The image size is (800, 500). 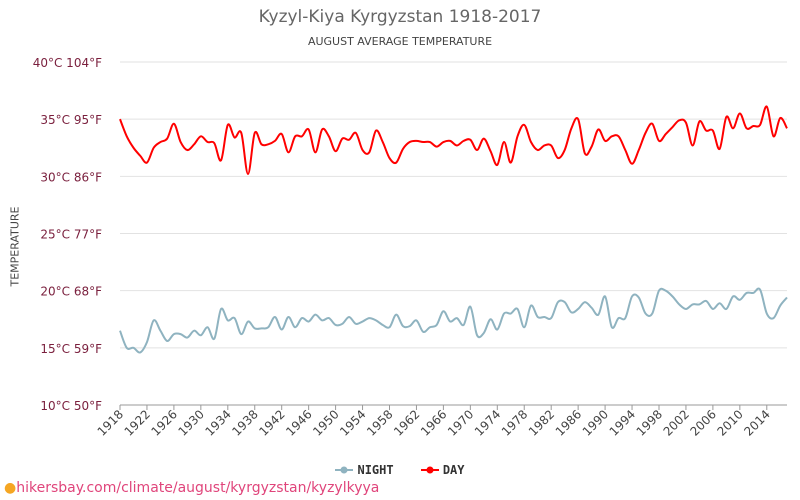 What do you see at coordinates (352, 422) in the screenshot?
I see `x-tick-label: 1954` at bounding box center [352, 422].